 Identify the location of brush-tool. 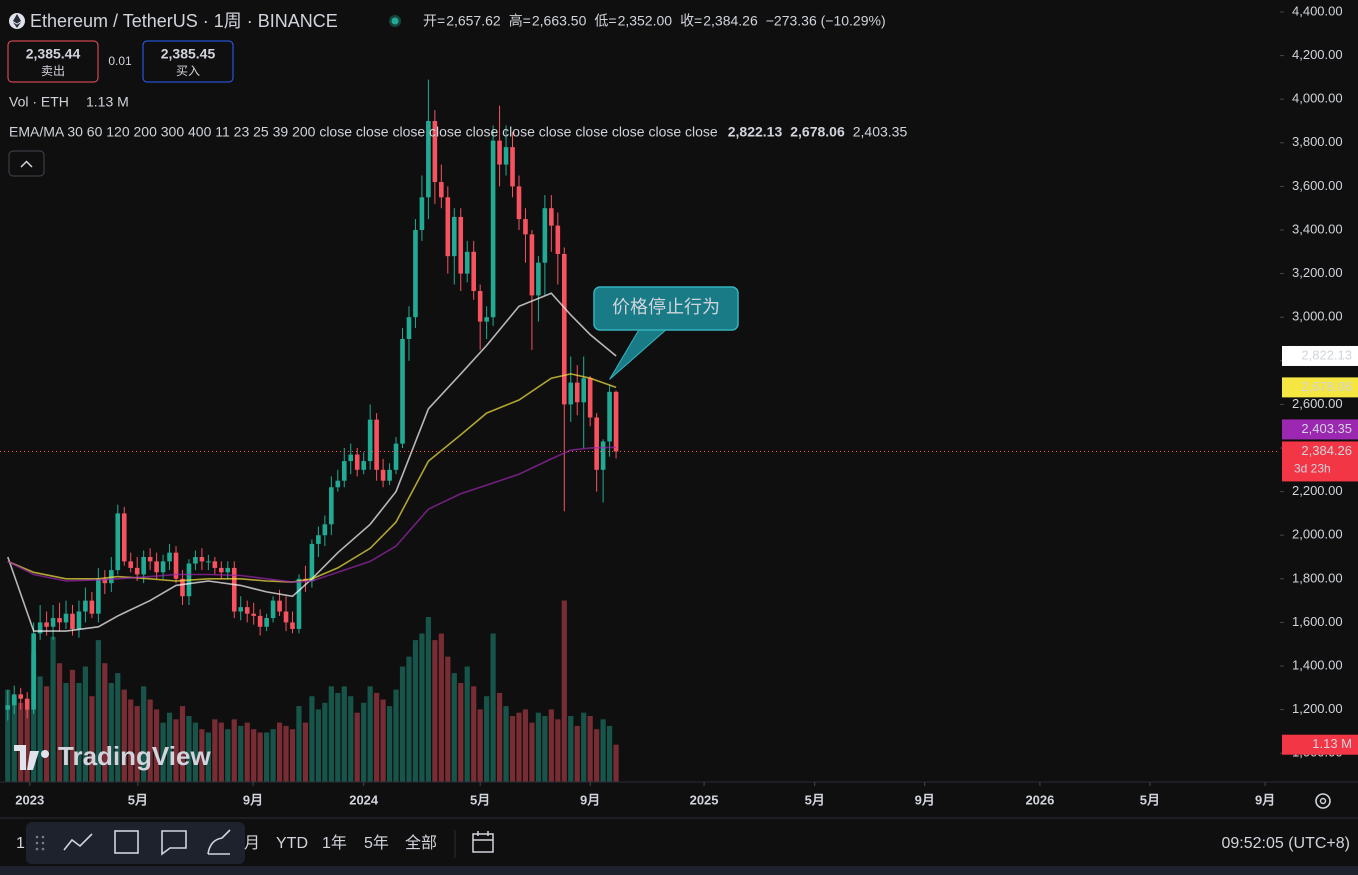
(219, 842).